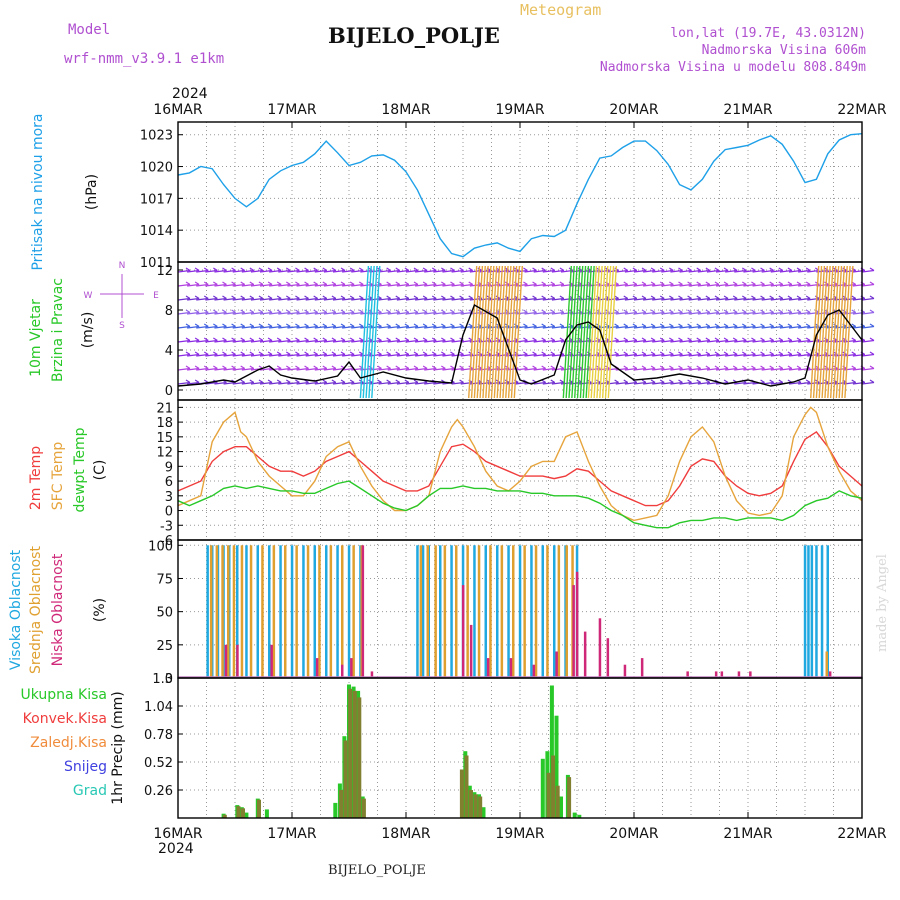 This screenshot has width=900, height=900. I want to click on panel-precip: 0.26 0.52 0.78 1.04 1.3, so click(503, 745).